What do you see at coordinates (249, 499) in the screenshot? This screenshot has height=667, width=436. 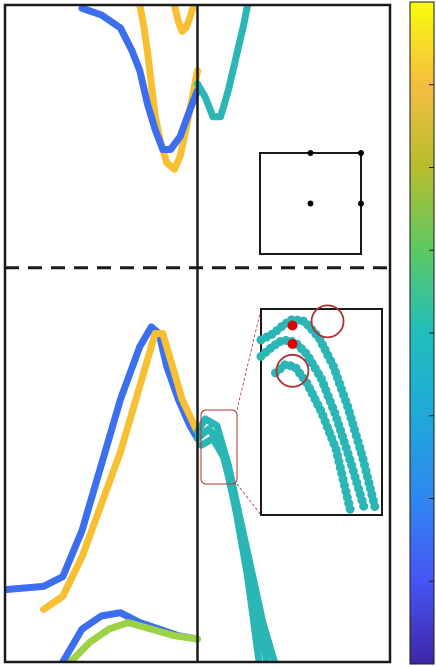 I see `zoom-connector-bottom` at bounding box center [249, 499].